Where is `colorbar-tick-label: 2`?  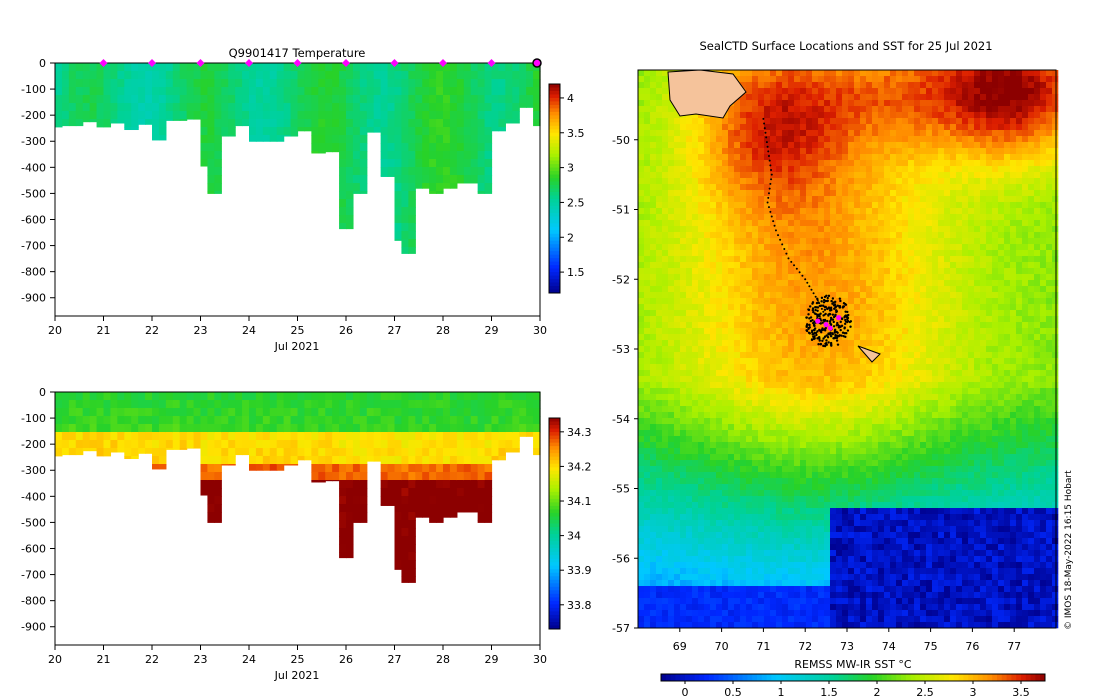
colorbar-tick-label: 2 is located at coordinates (570, 237).